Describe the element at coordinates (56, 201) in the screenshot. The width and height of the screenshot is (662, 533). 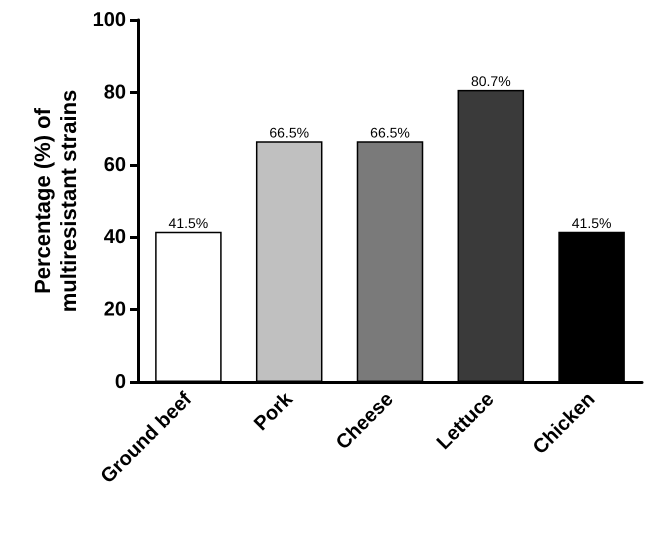
I see `y-axis-title: Percentage (%) of multiresistant strains` at that location.